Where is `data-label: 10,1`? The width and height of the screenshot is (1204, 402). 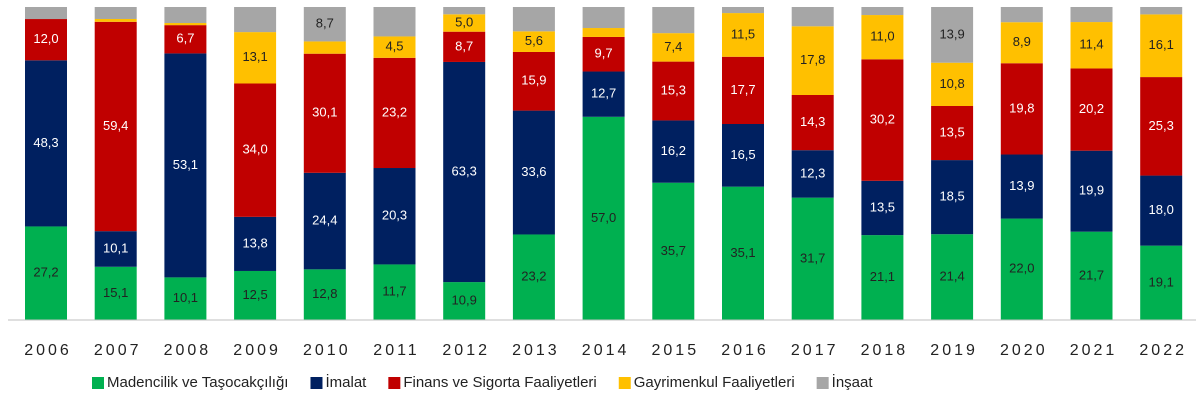
data-label: 10,1 is located at coordinates (185, 297).